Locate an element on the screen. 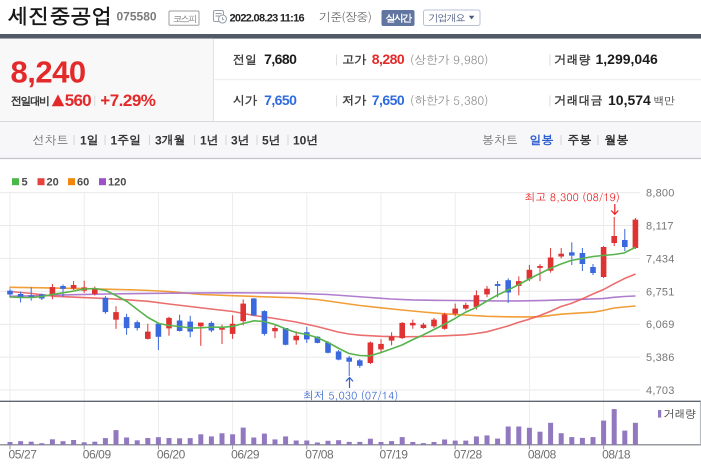 The image size is (701, 475). svg-text: 560 is located at coordinates (78, 100).